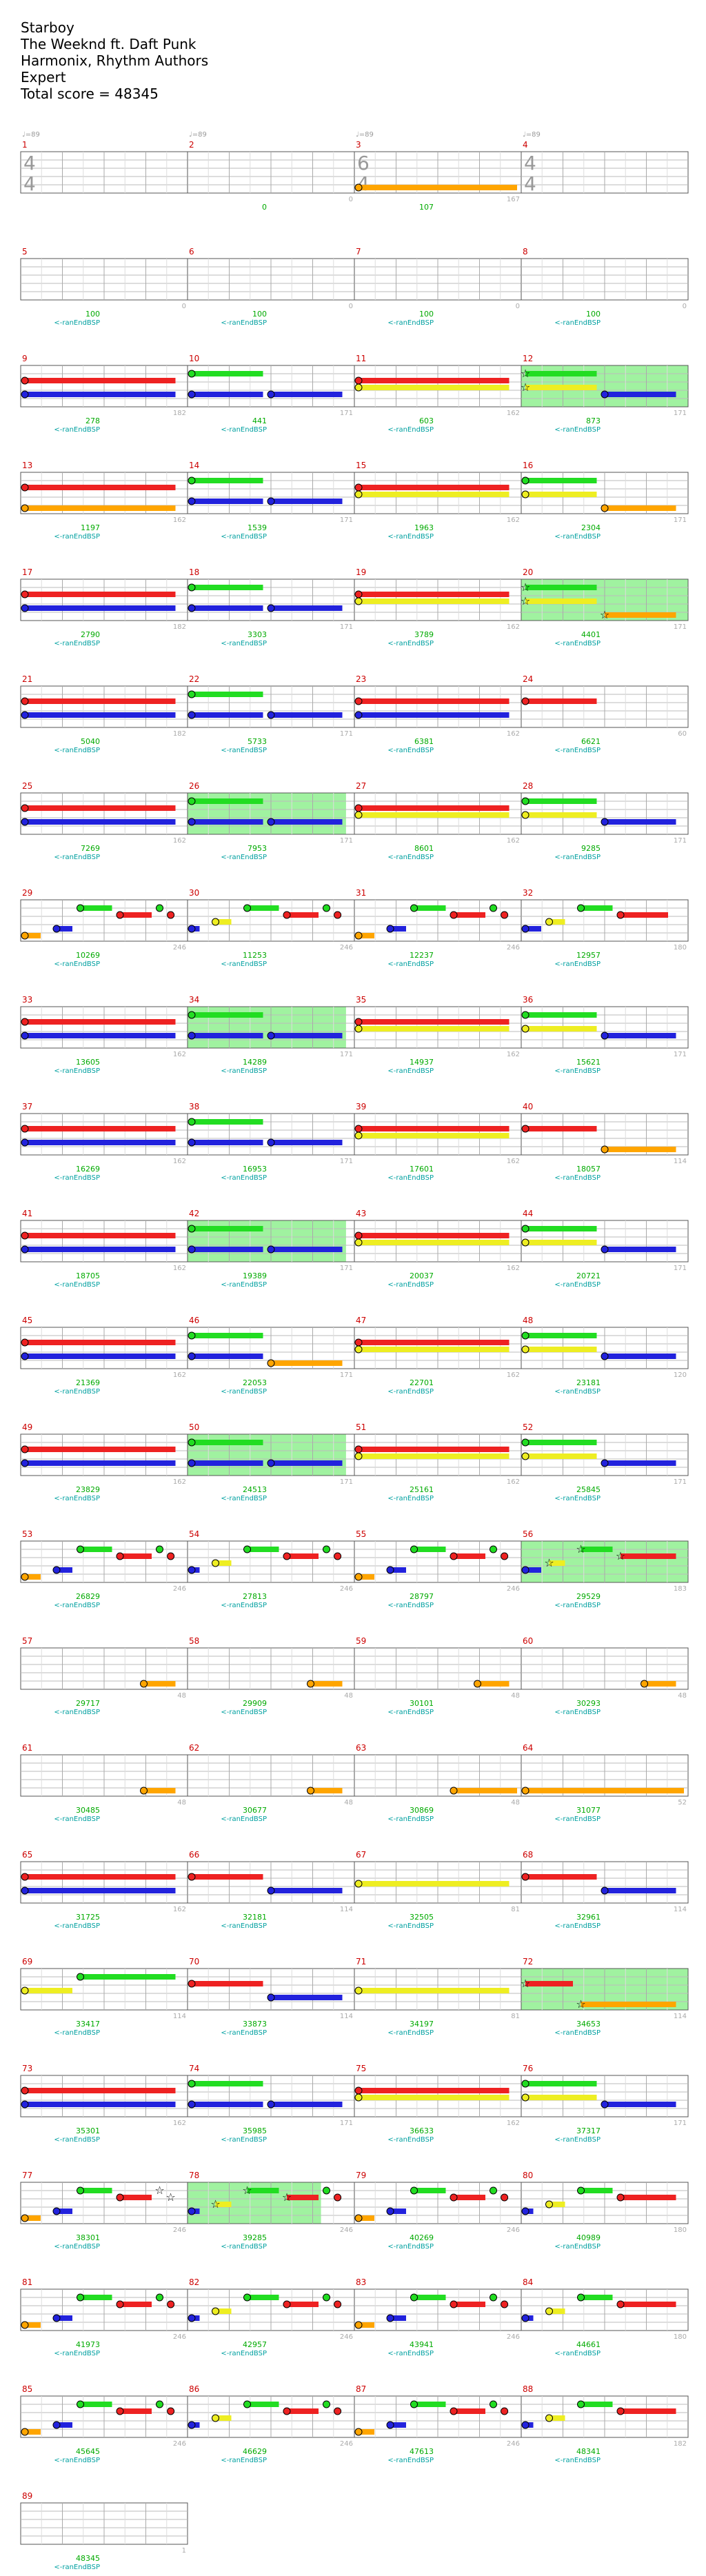 The width and height of the screenshot is (706, 2576). What do you see at coordinates (91, 634) in the screenshot?
I see `cumulative-score: 2790` at bounding box center [91, 634].